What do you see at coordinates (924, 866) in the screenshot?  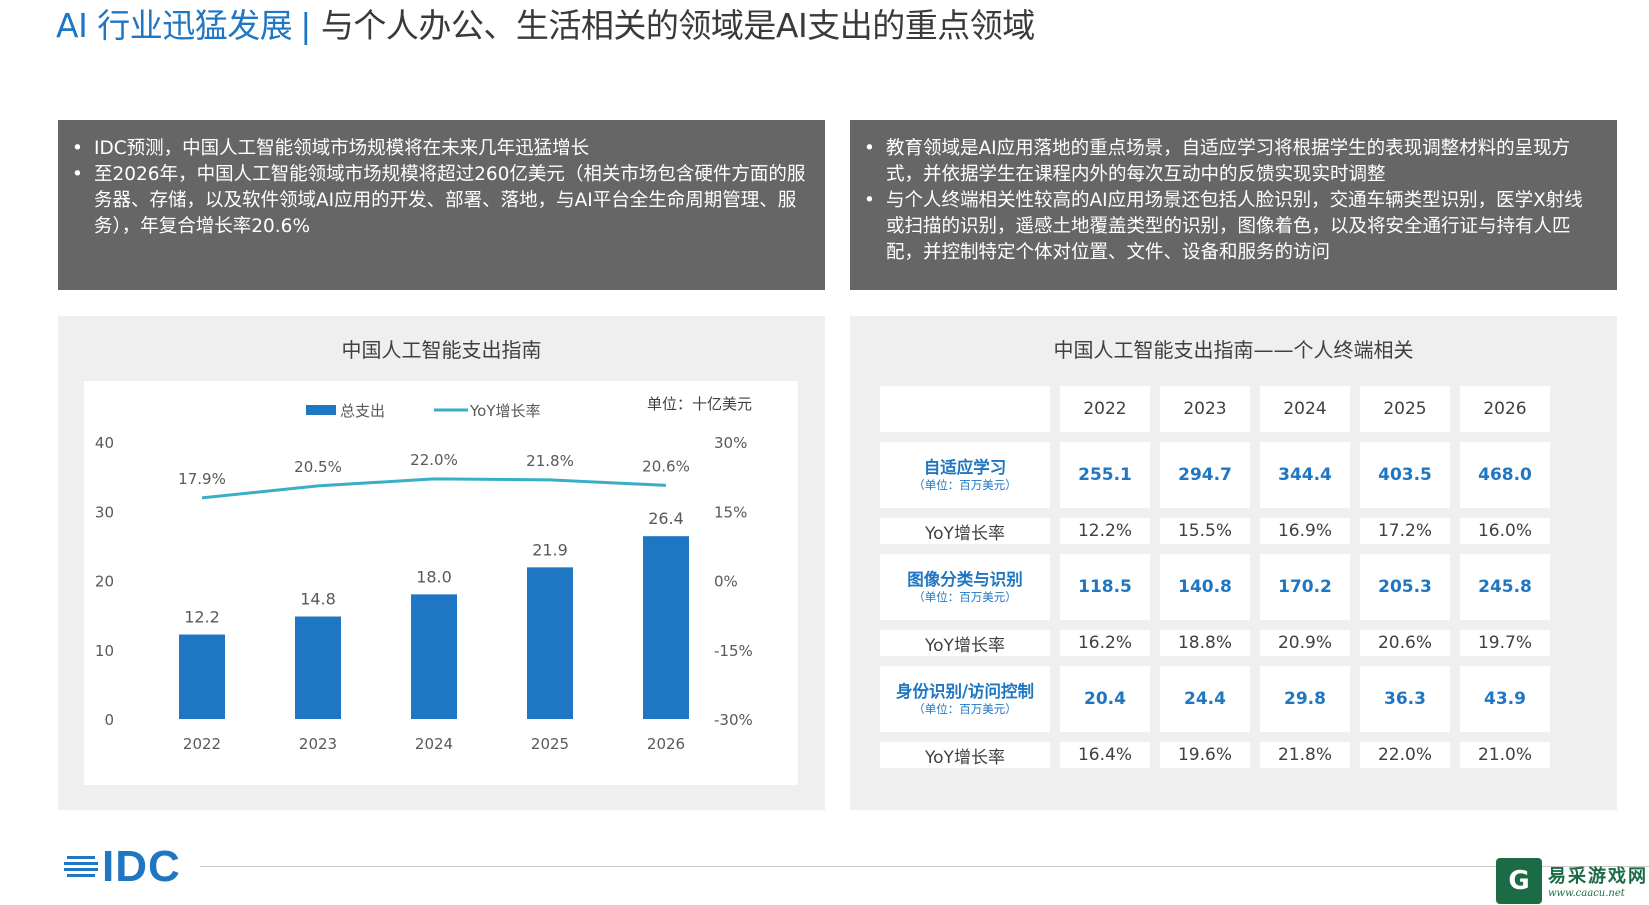 I see `footer-divider` at bounding box center [924, 866].